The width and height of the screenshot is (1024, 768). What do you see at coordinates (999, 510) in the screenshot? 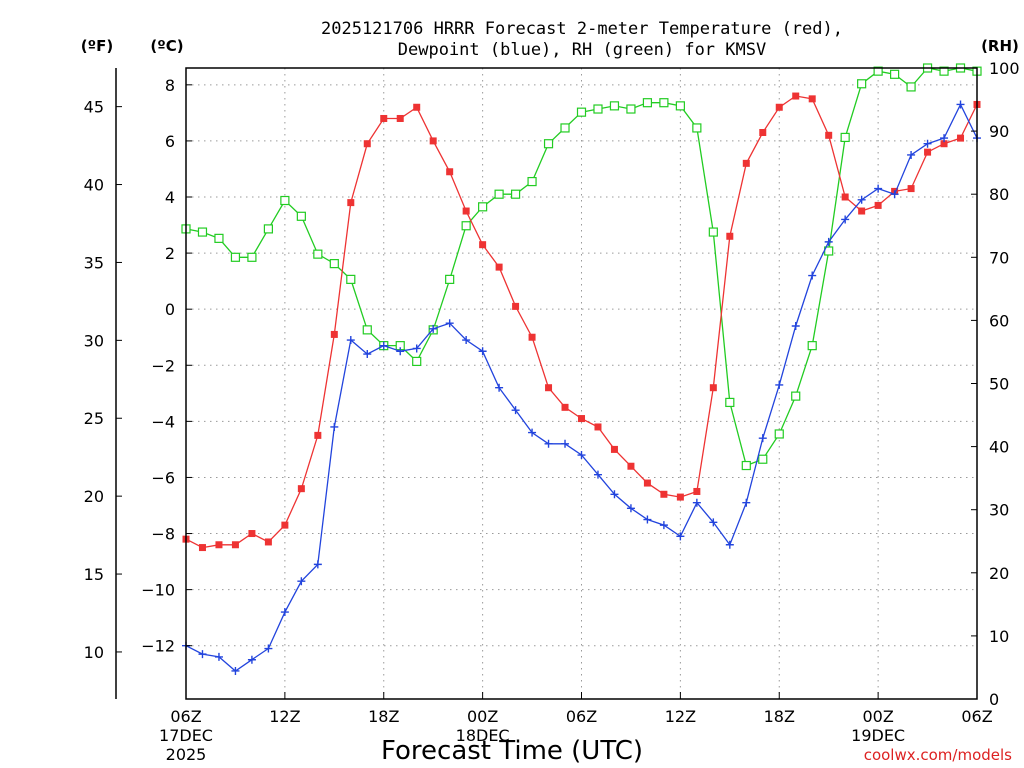
I see `tick-label-rh: 30` at bounding box center [999, 510].